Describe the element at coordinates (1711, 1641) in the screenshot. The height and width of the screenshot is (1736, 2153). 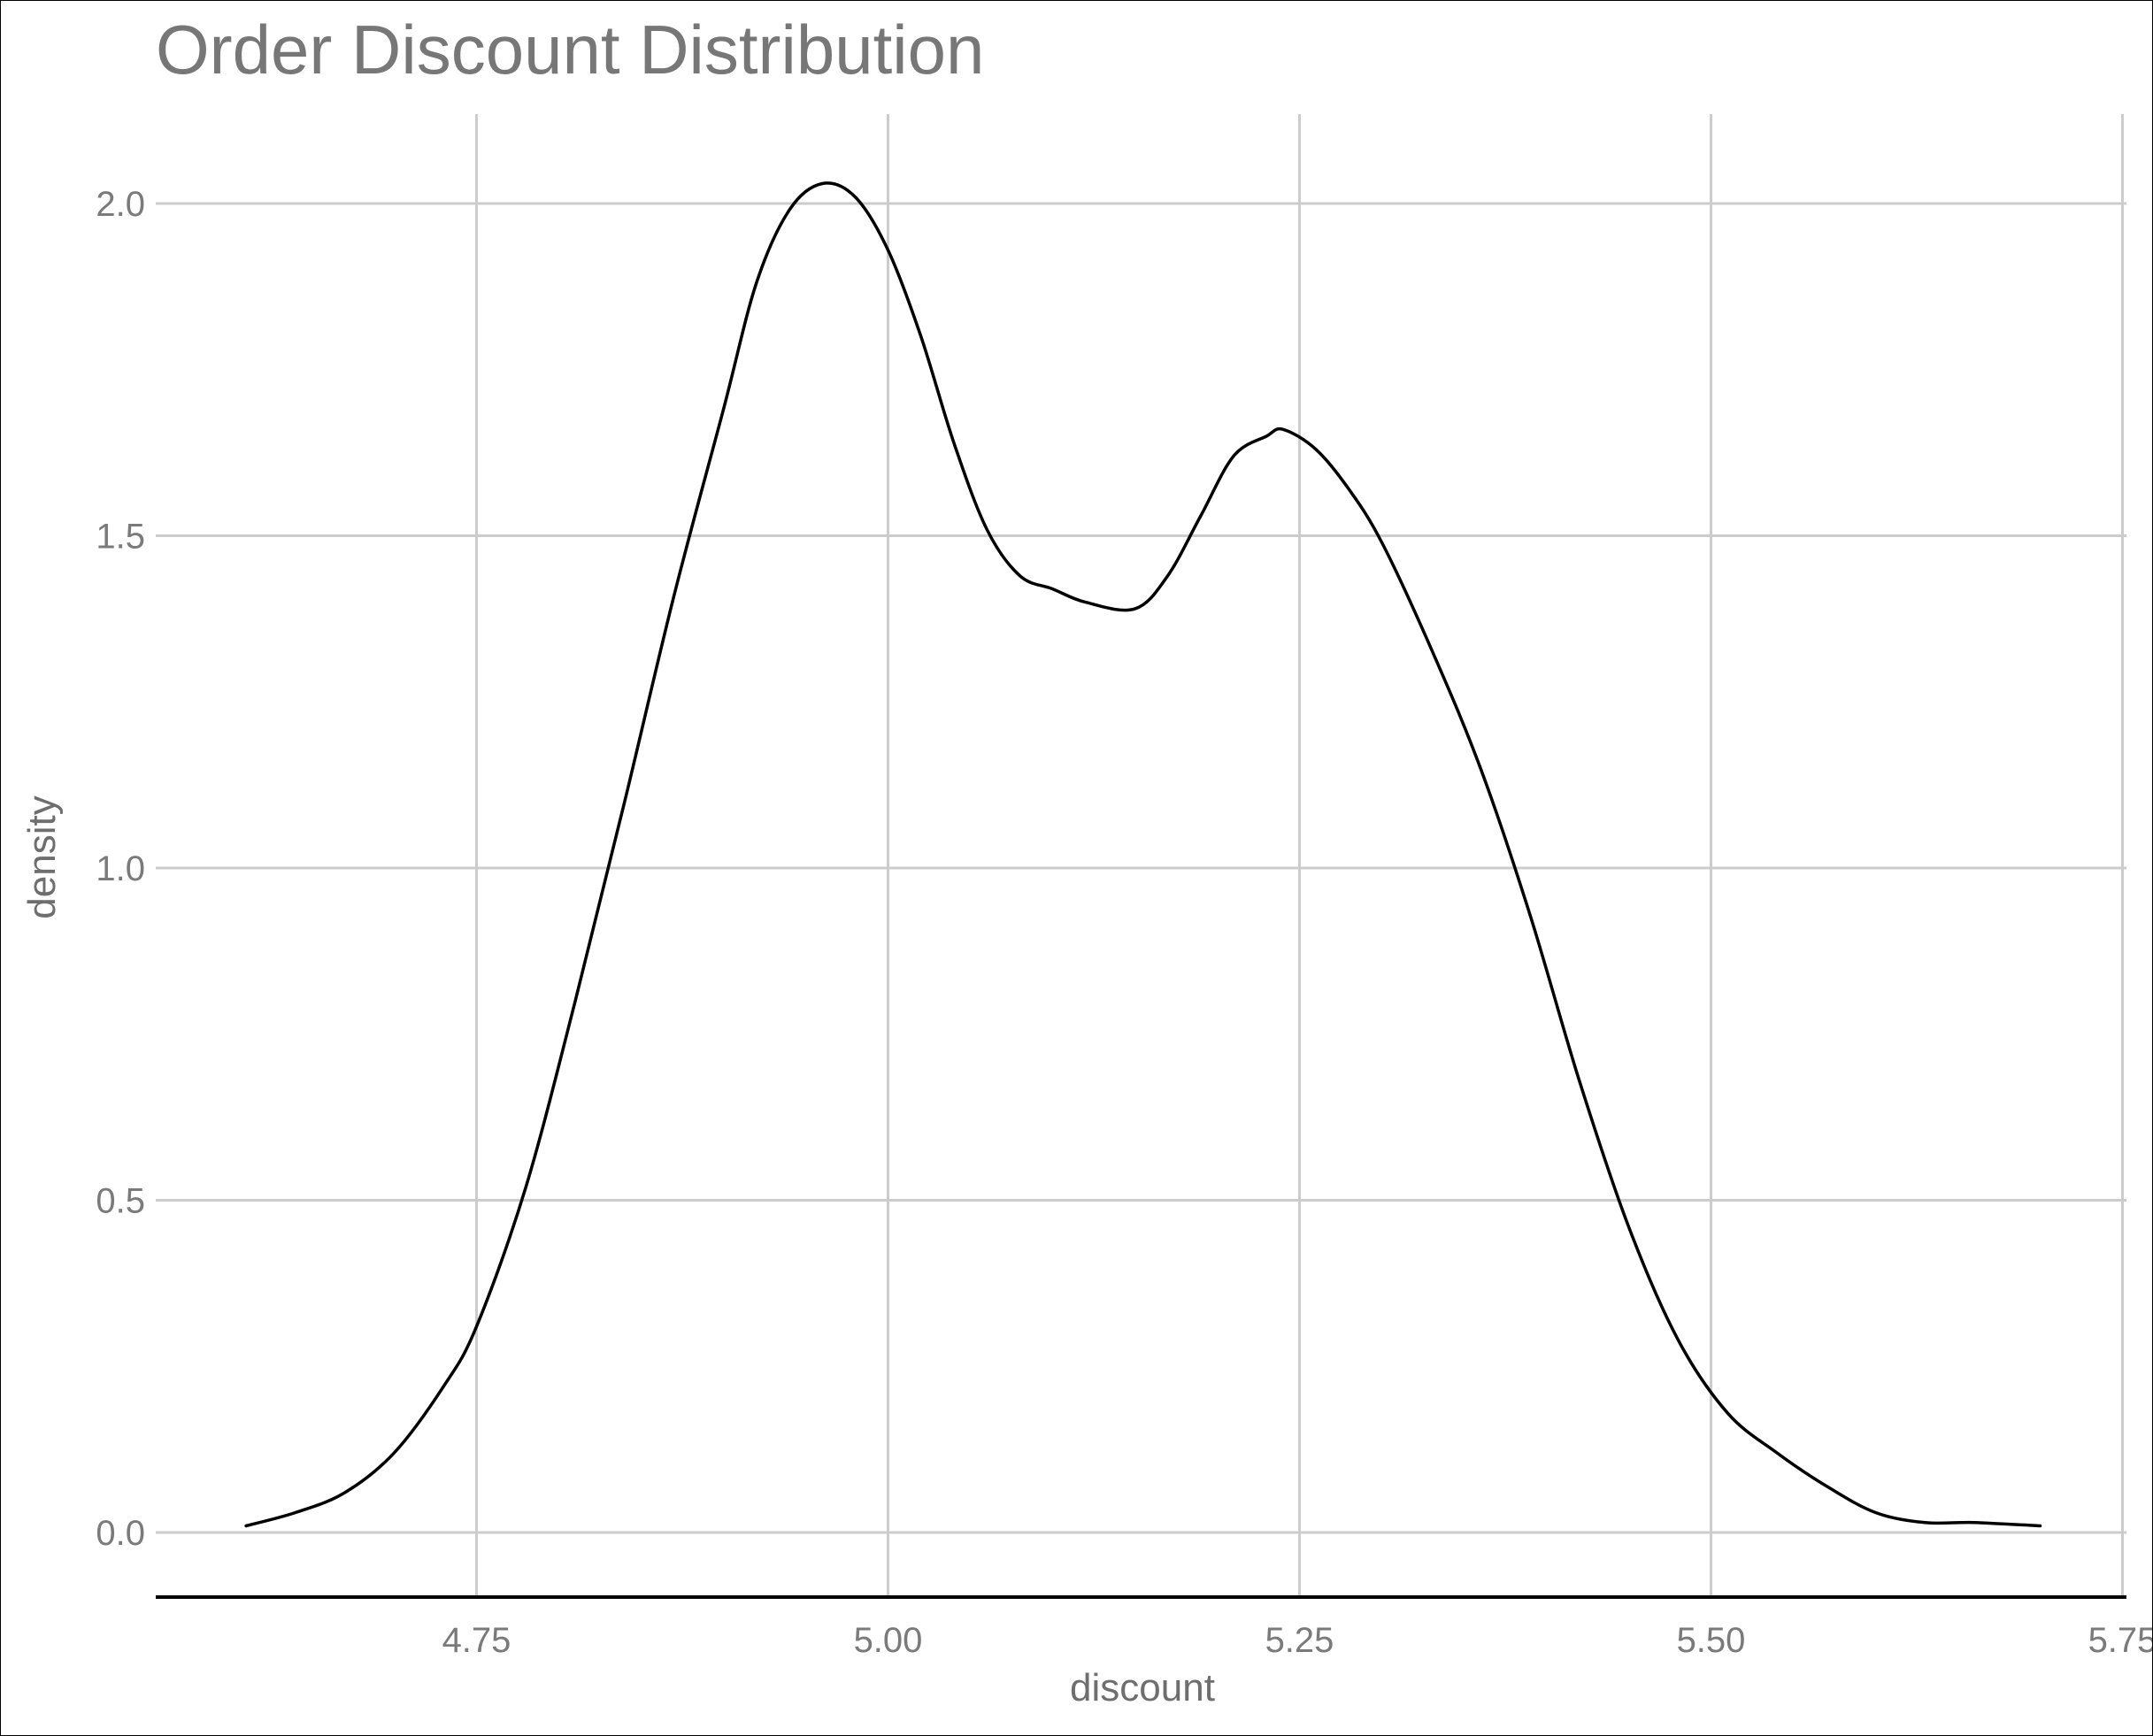
I see `x-tick-label: 5.50` at that location.